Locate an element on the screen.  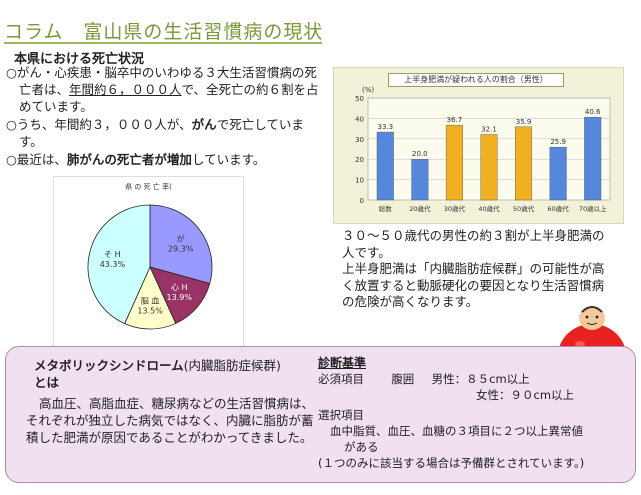
y-tick-label: 50 is located at coordinates (359, 99).